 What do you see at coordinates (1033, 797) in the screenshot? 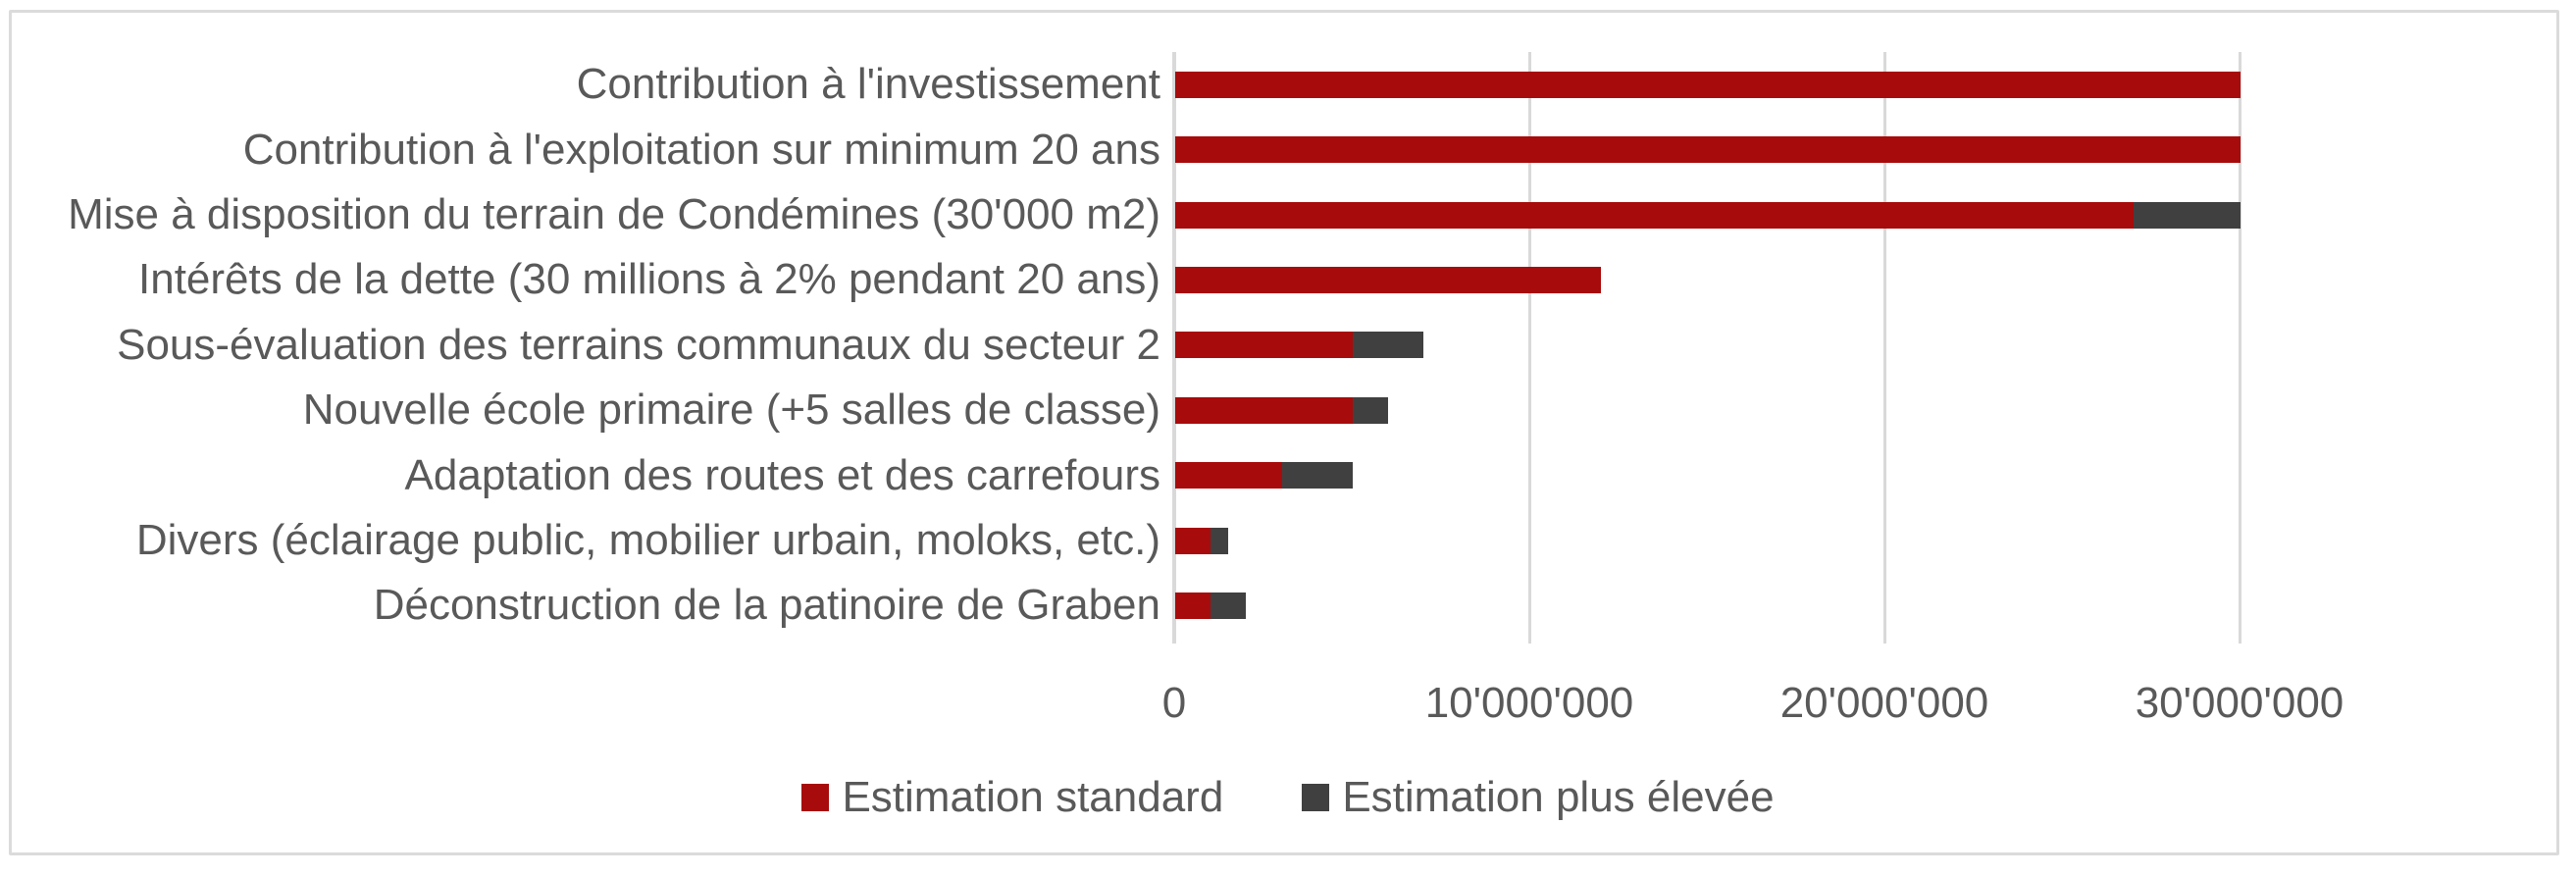
I see `legend-label-standard: Estimation standard` at bounding box center [1033, 797].